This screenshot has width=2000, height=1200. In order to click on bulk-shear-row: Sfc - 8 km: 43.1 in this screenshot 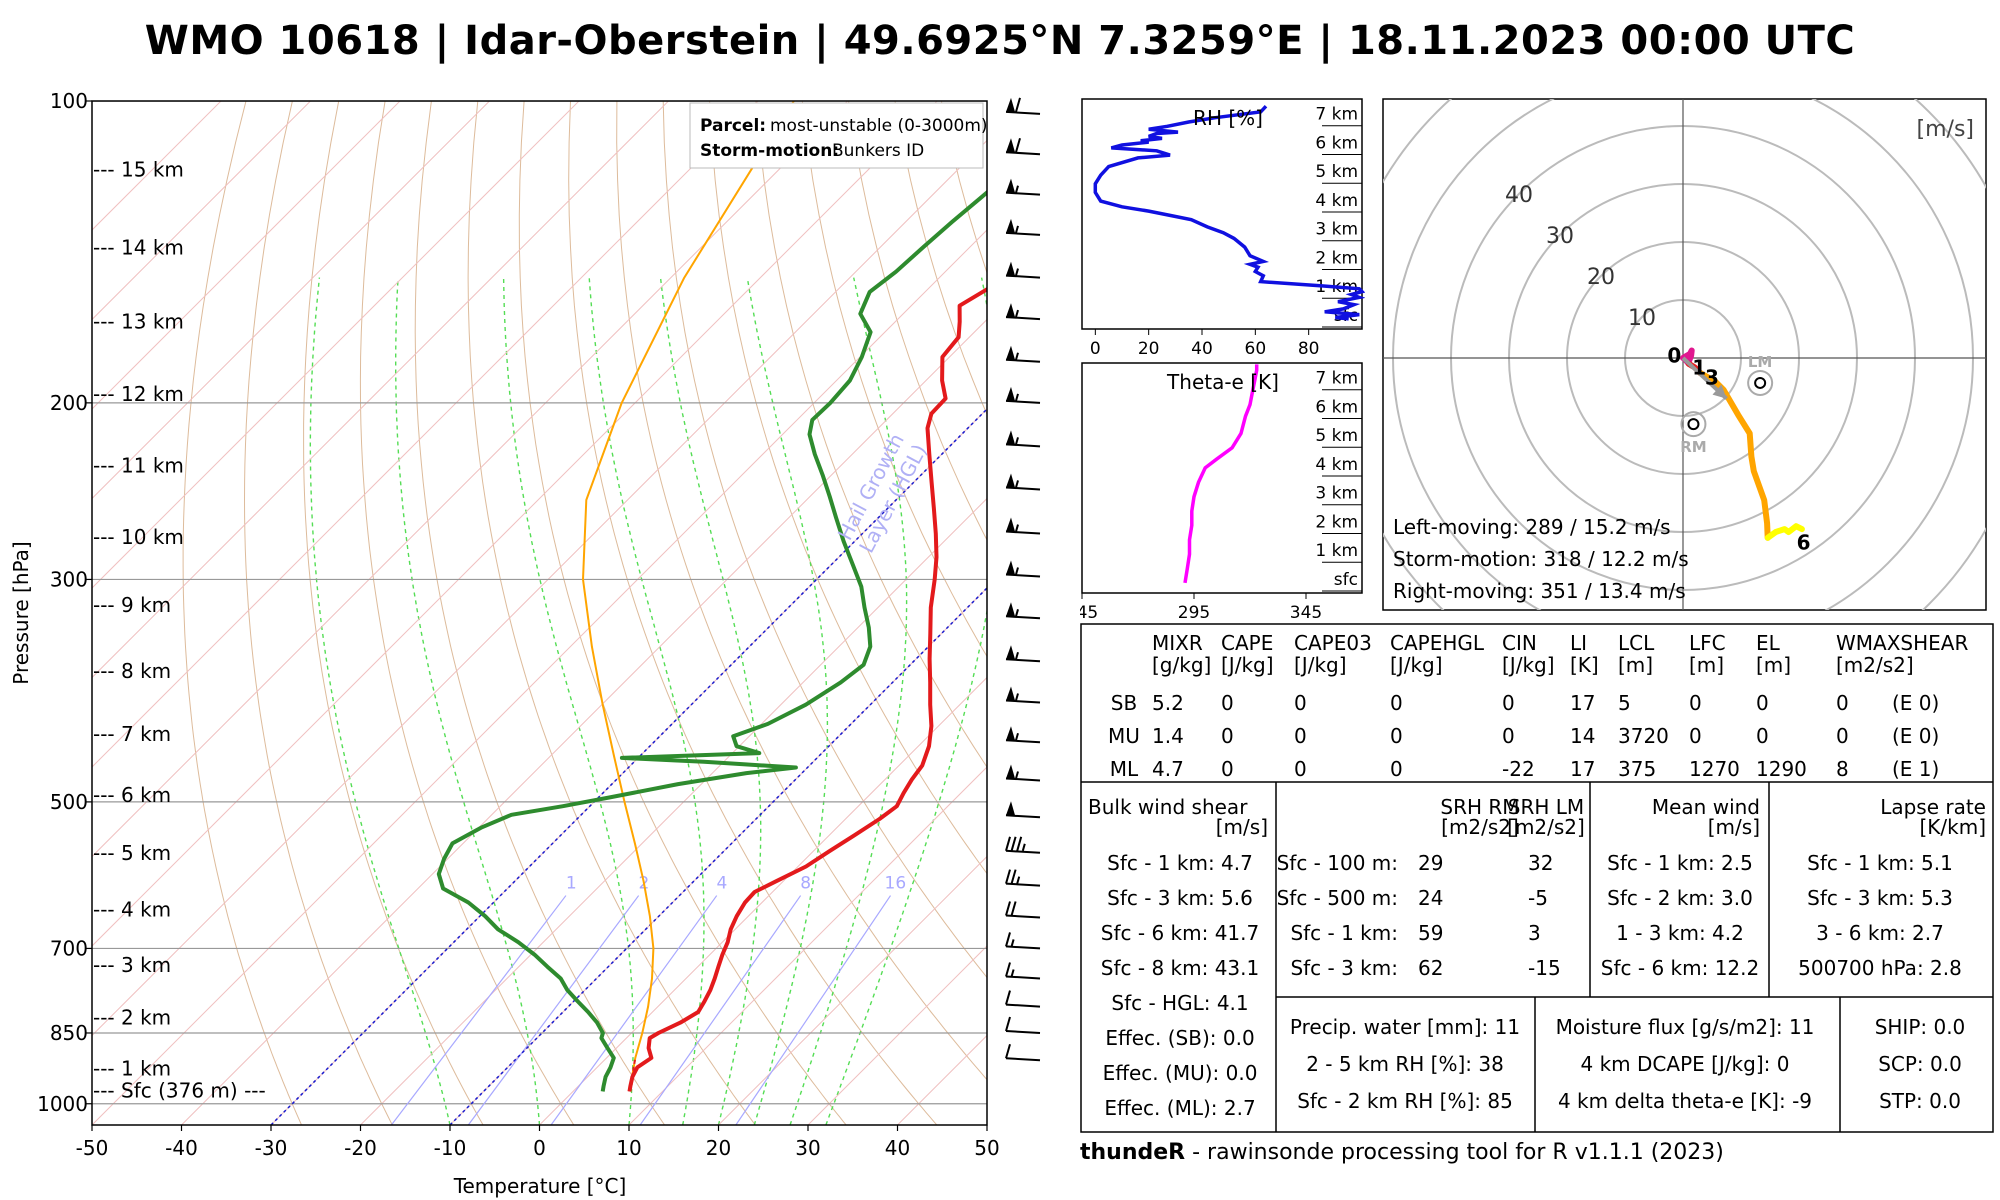, I will do `click(1180, 968)`.